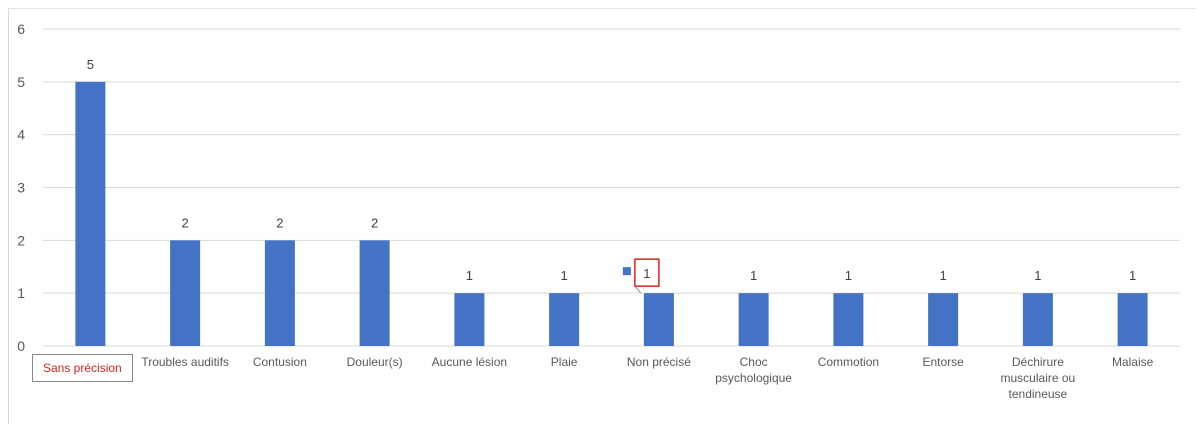  What do you see at coordinates (21, 82) in the screenshot?
I see `y-tick-label: 5` at bounding box center [21, 82].